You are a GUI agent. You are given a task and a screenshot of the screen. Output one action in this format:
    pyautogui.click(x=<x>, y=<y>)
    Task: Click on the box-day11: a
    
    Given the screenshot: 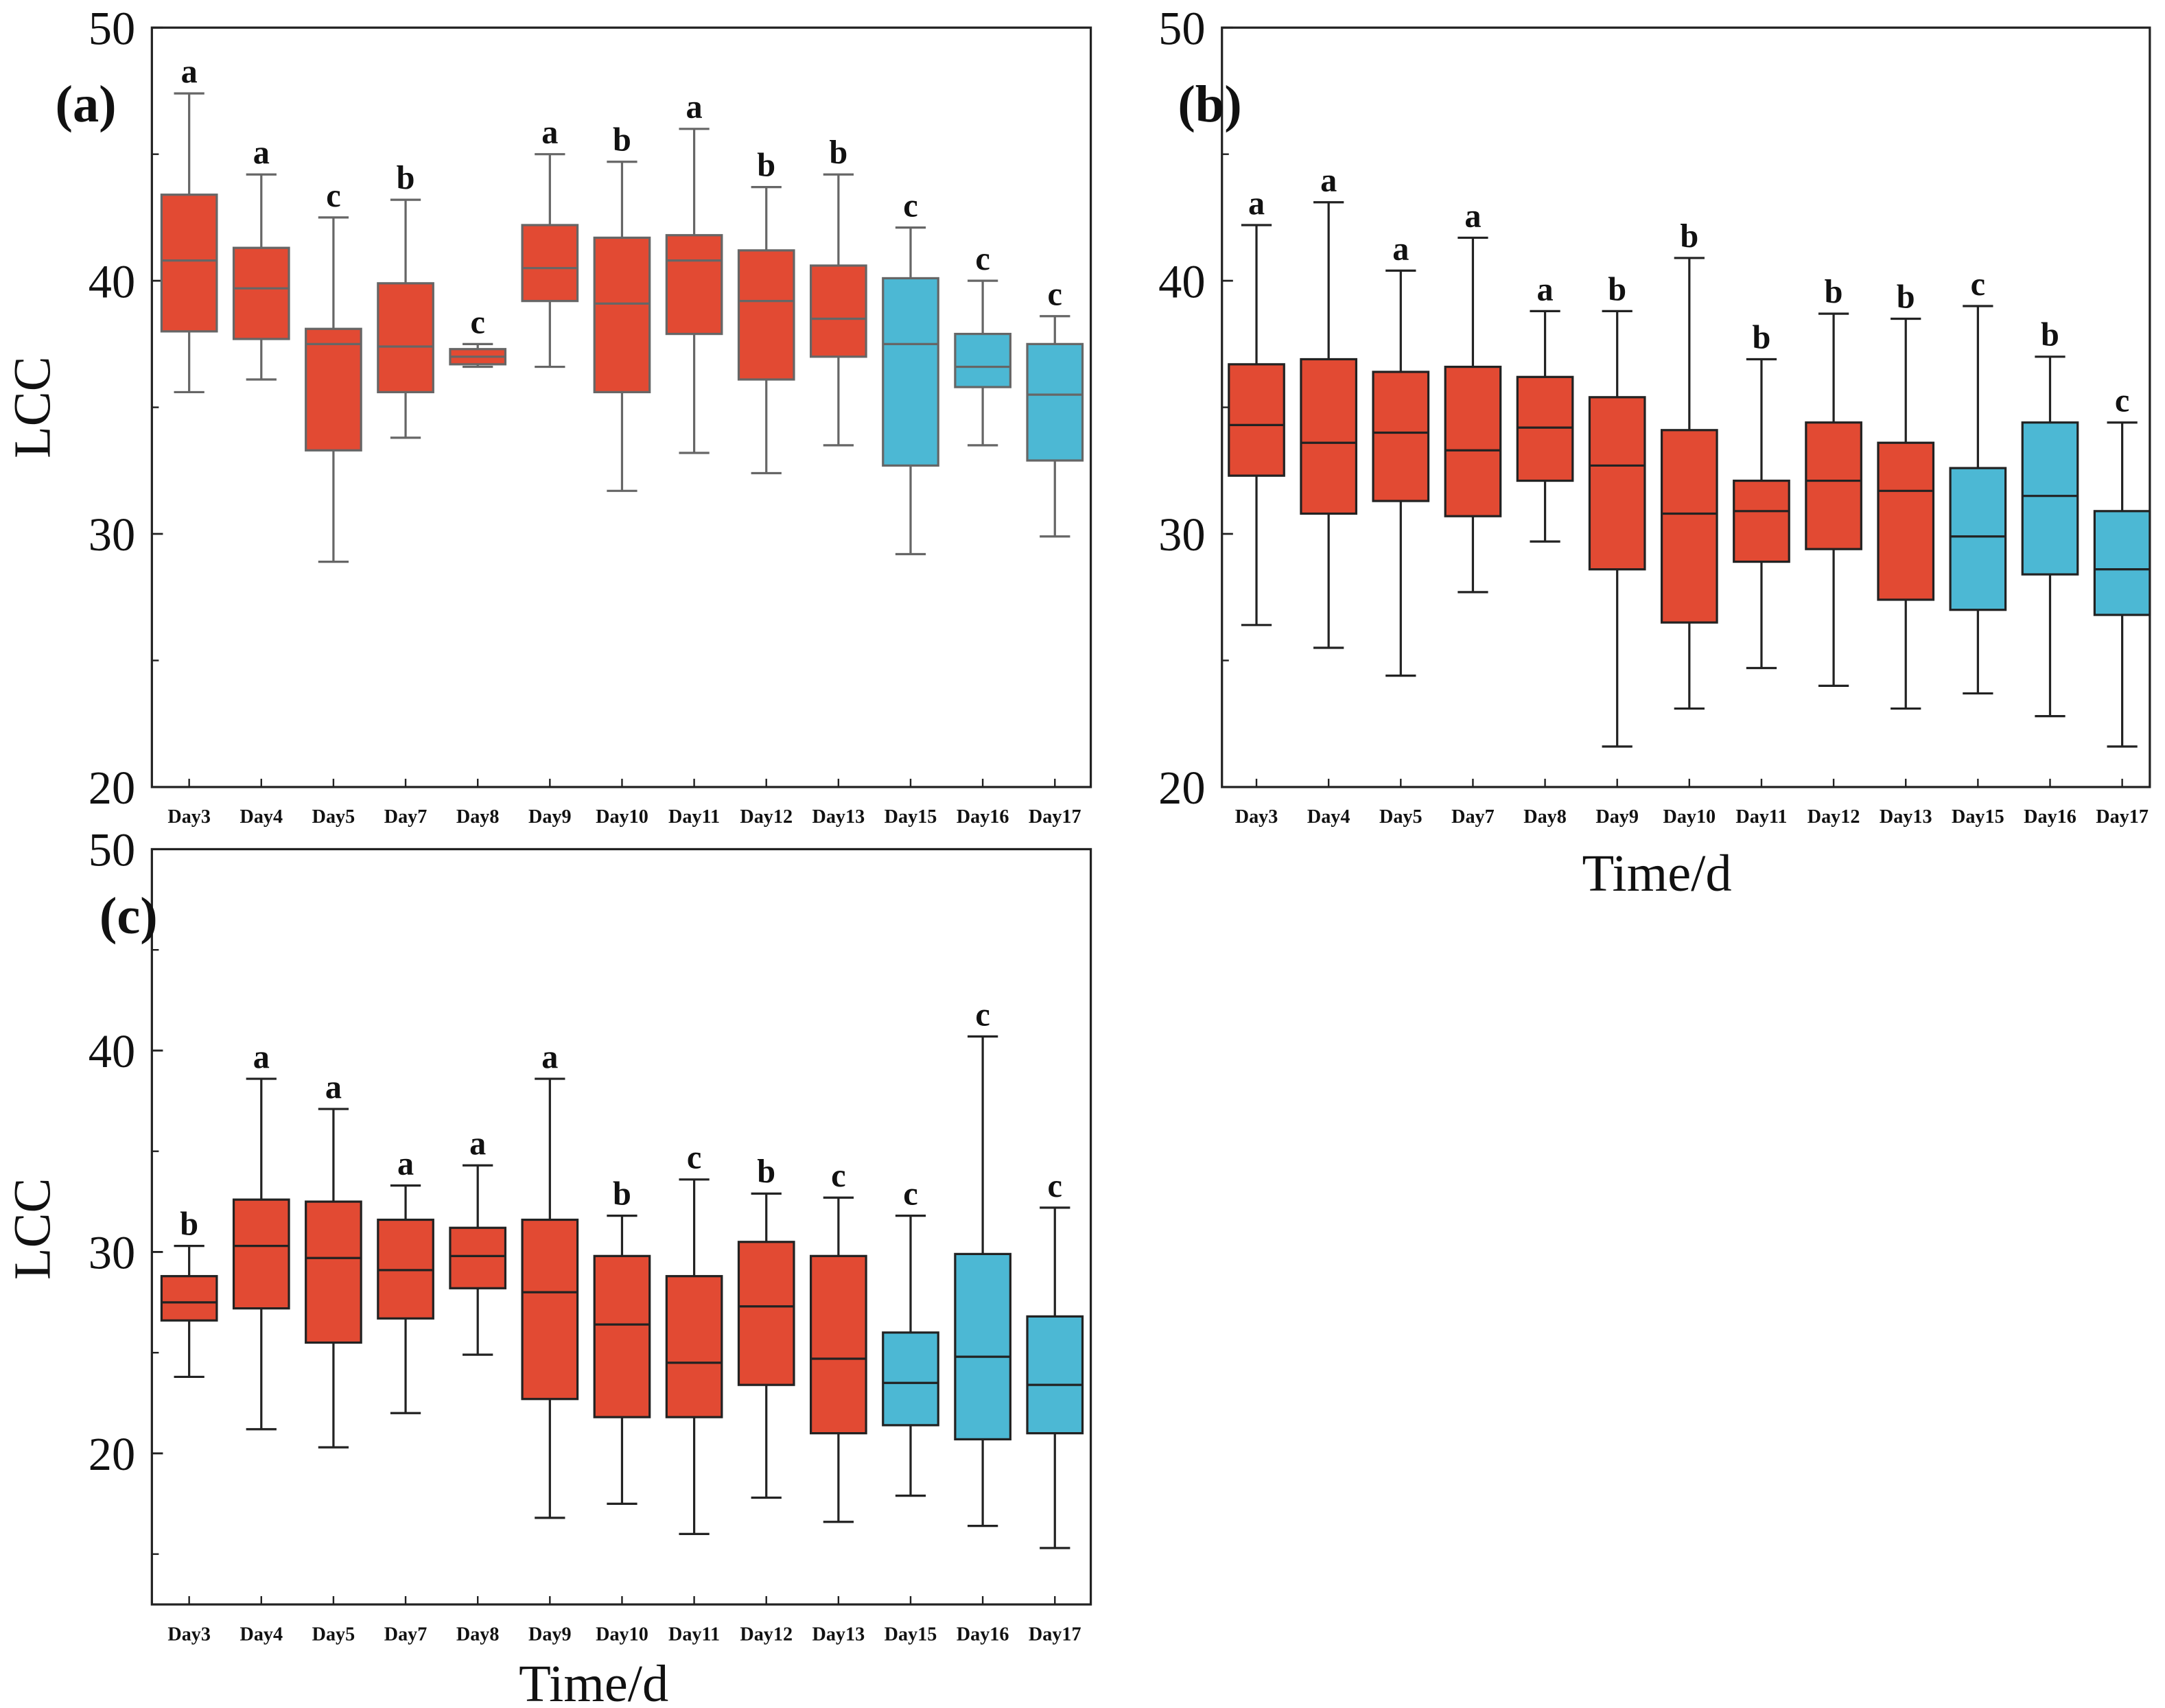 What is the action you would take?
    pyautogui.click(x=694, y=271)
    